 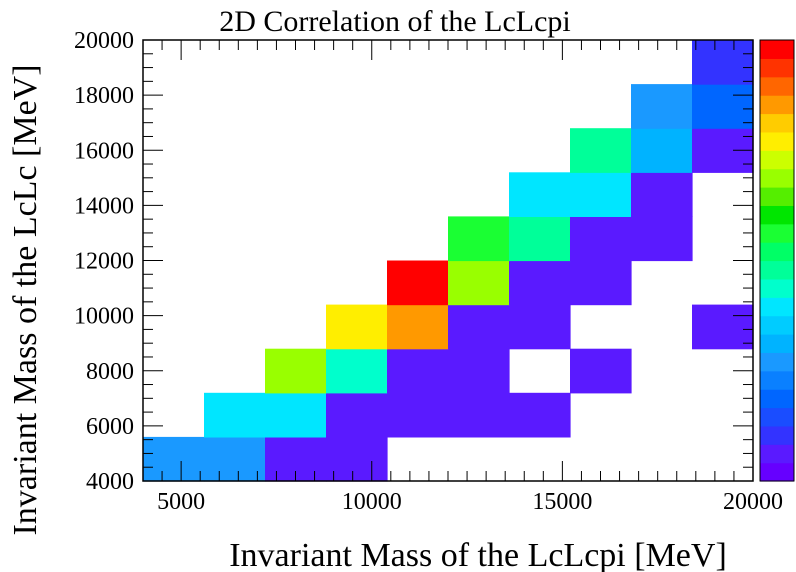 I want to click on y-tick-label: 20000, so click(x=104, y=41).